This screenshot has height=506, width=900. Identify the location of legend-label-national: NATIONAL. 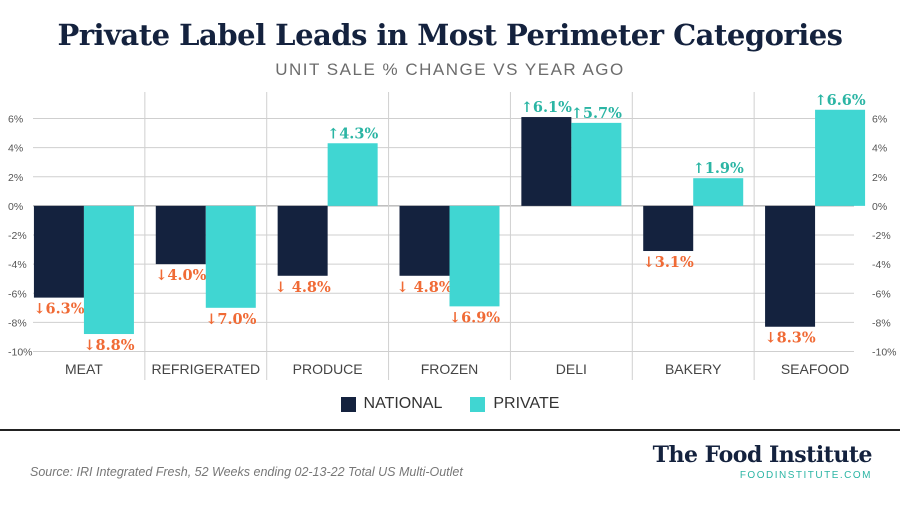
(403, 403).